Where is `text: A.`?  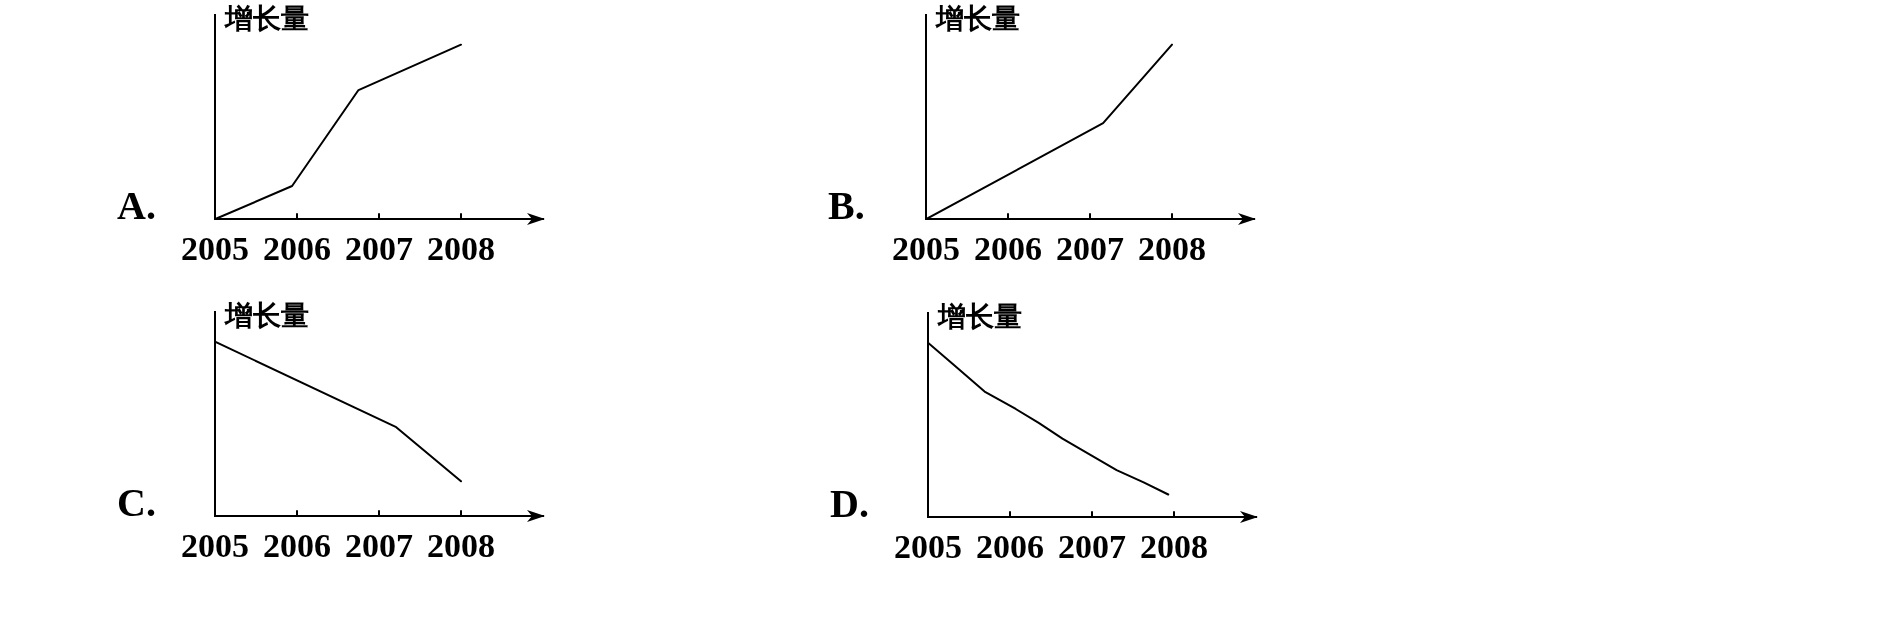 text: A. is located at coordinates (136, 206).